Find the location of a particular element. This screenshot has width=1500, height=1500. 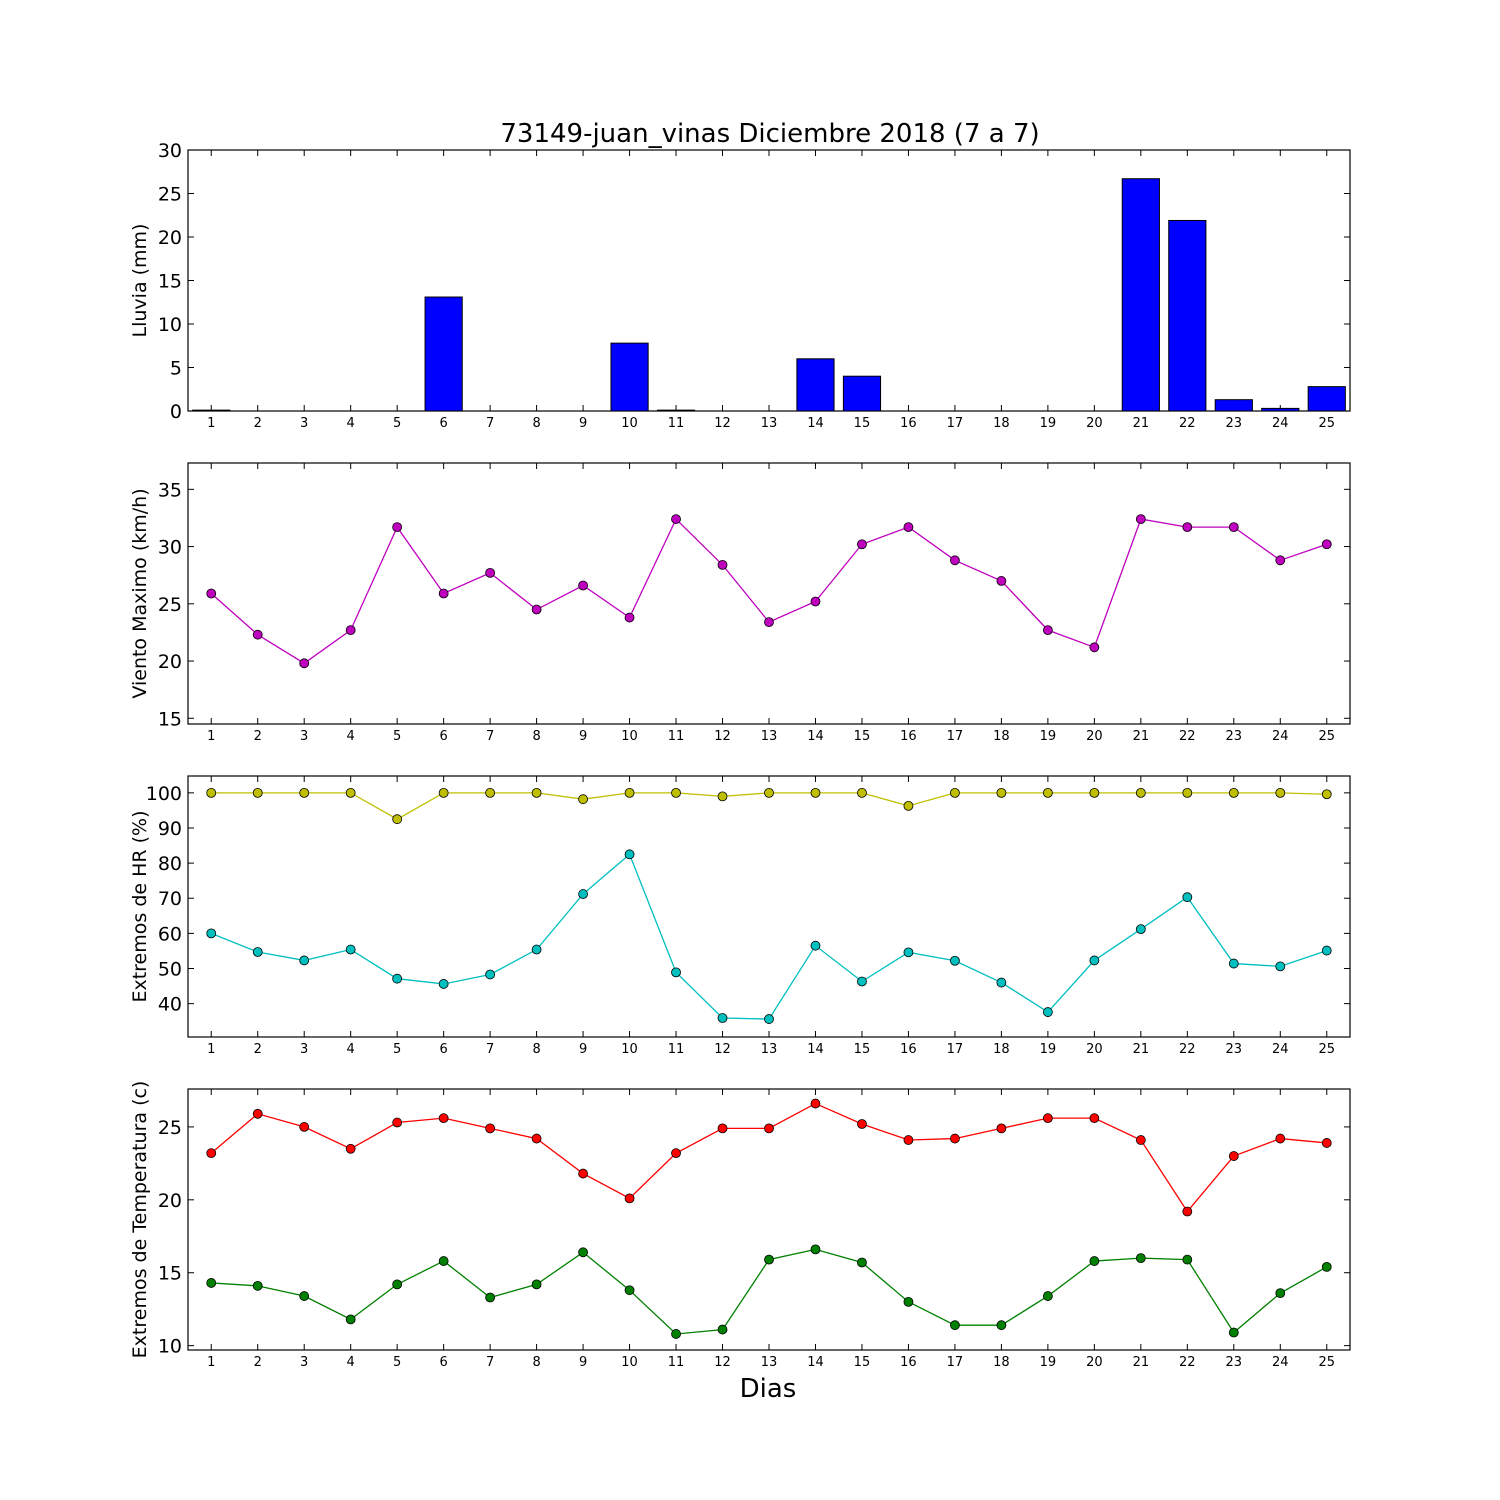

x-tick-label: 23 is located at coordinates (1234, 736).